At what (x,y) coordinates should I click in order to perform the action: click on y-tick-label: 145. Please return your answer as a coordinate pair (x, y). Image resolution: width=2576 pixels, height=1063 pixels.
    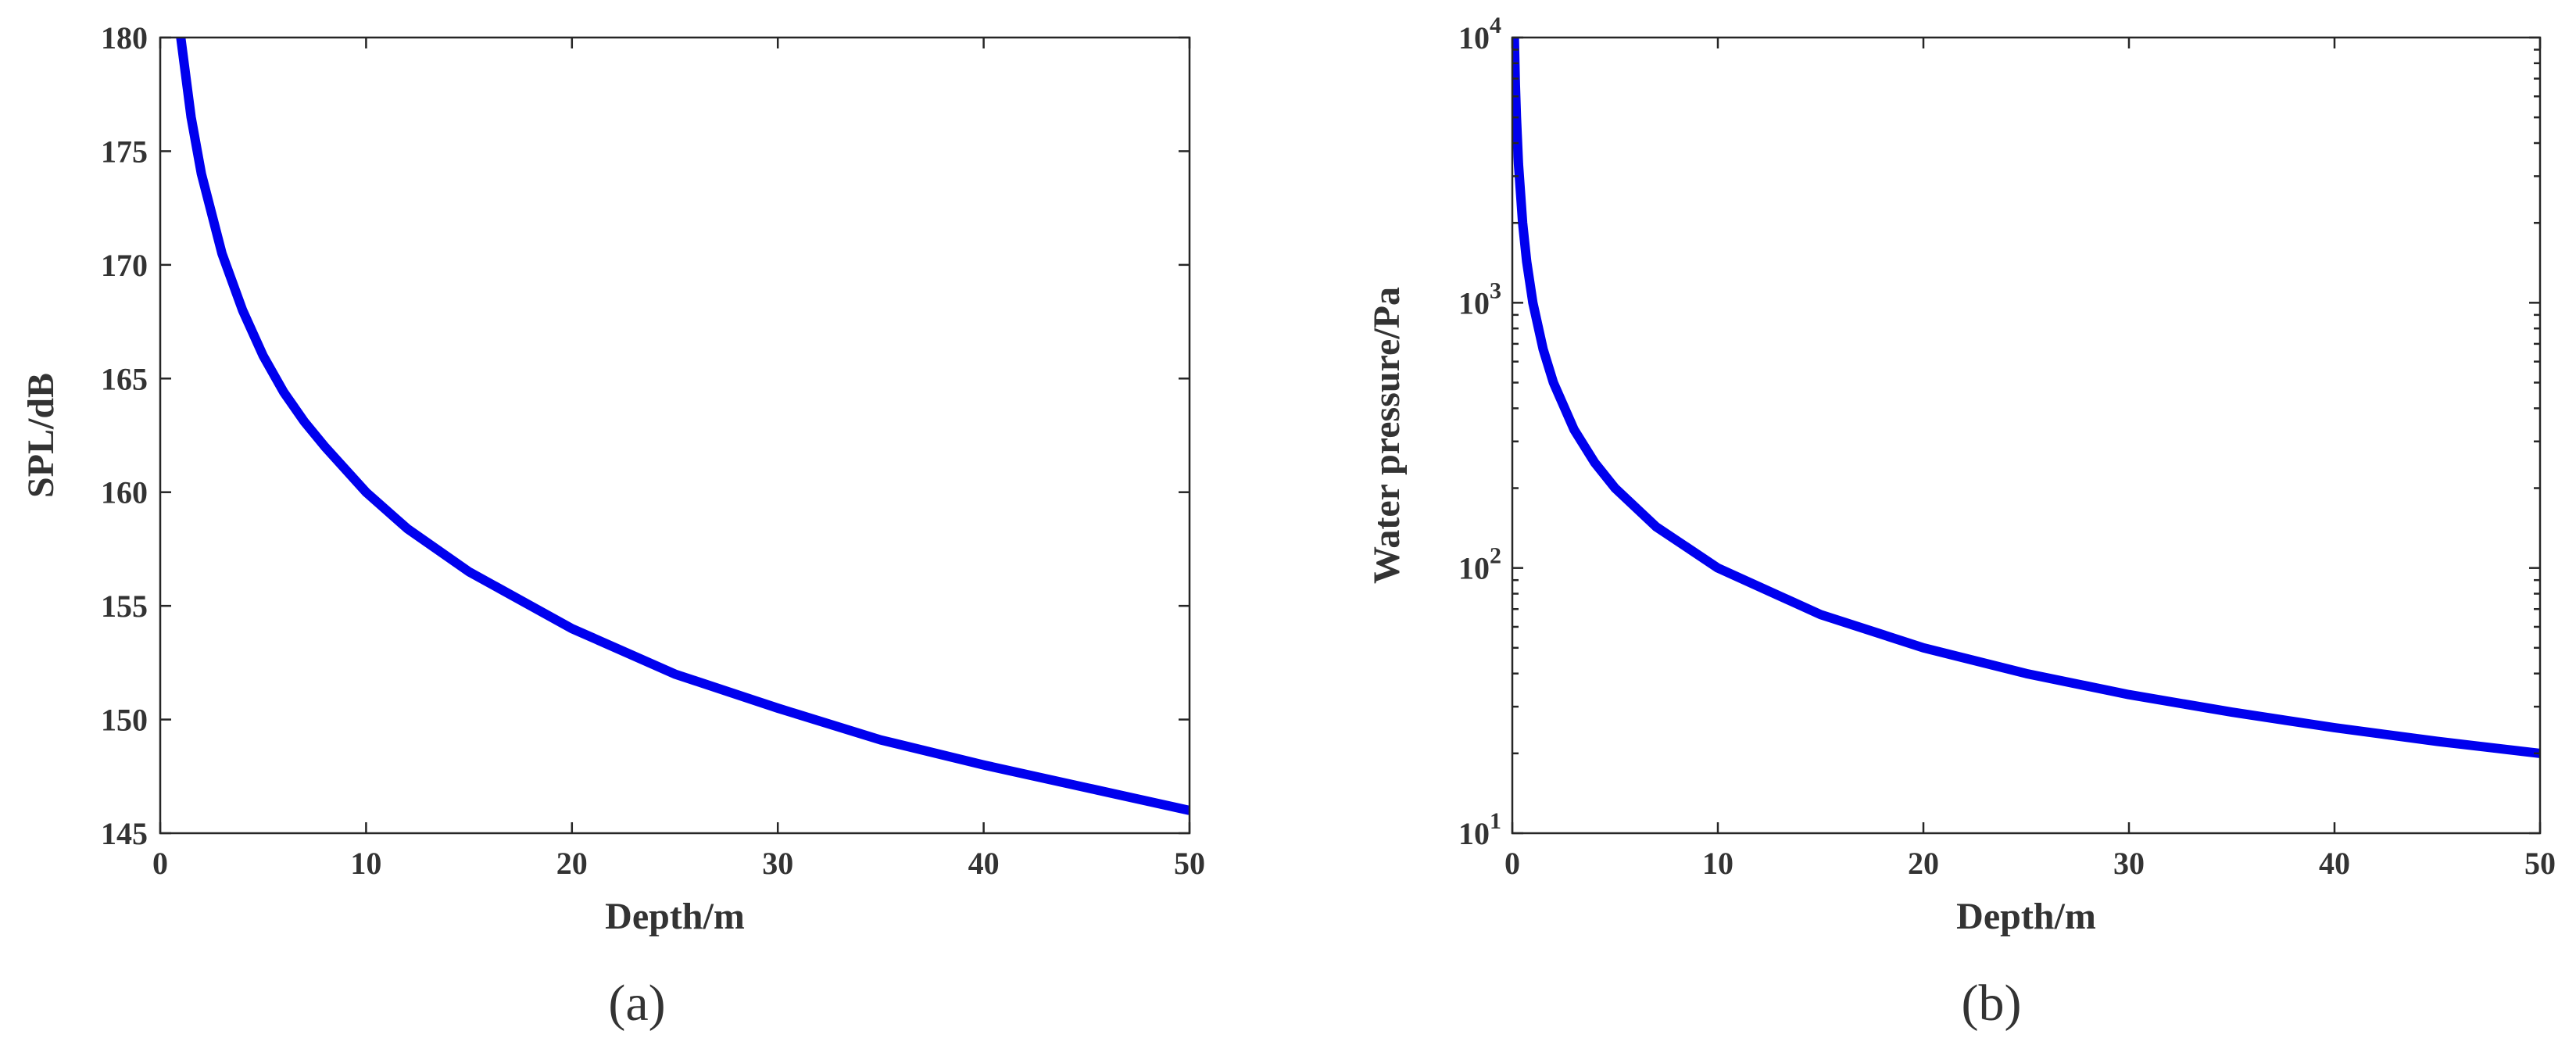
    Looking at the image, I should click on (124, 833).